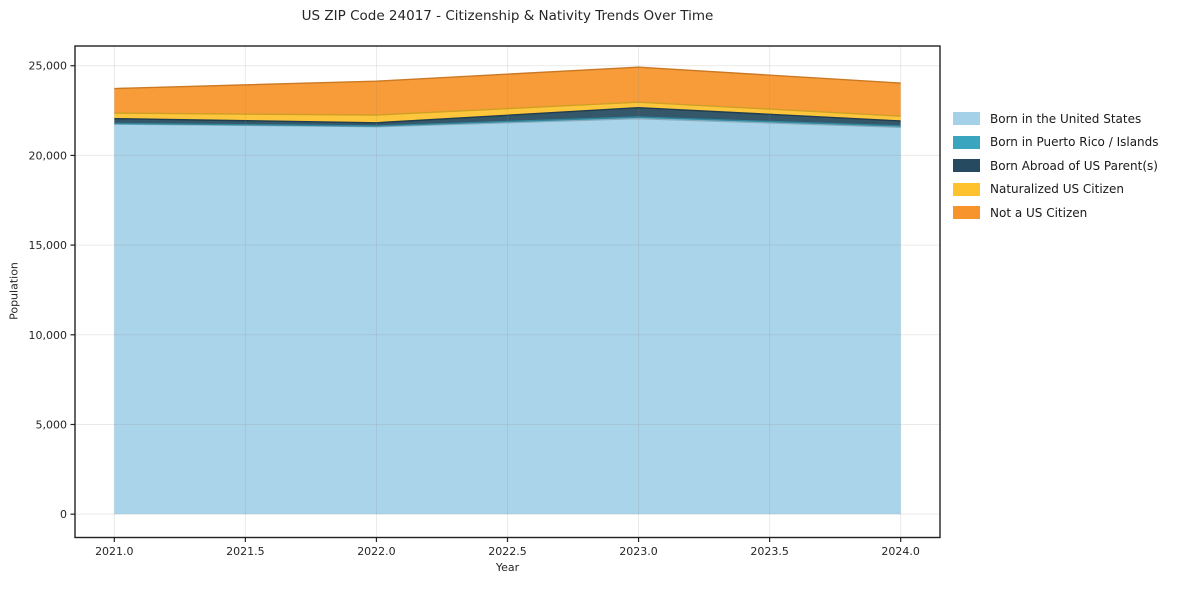 The height and width of the screenshot is (590, 1189). Describe the element at coordinates (769, 551) in the screenshot. I see `x-tick-label: 2023.5` at that location.